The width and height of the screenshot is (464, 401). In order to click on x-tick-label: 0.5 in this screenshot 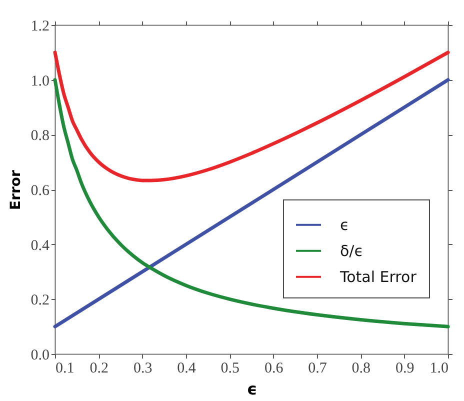, I will do `click(230, 368)`.